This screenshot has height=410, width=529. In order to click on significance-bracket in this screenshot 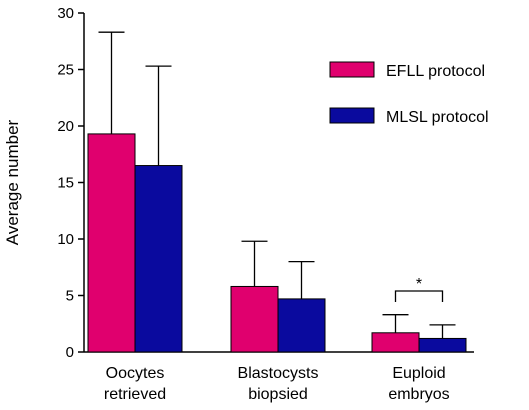, I will do `click(419, 296)`.